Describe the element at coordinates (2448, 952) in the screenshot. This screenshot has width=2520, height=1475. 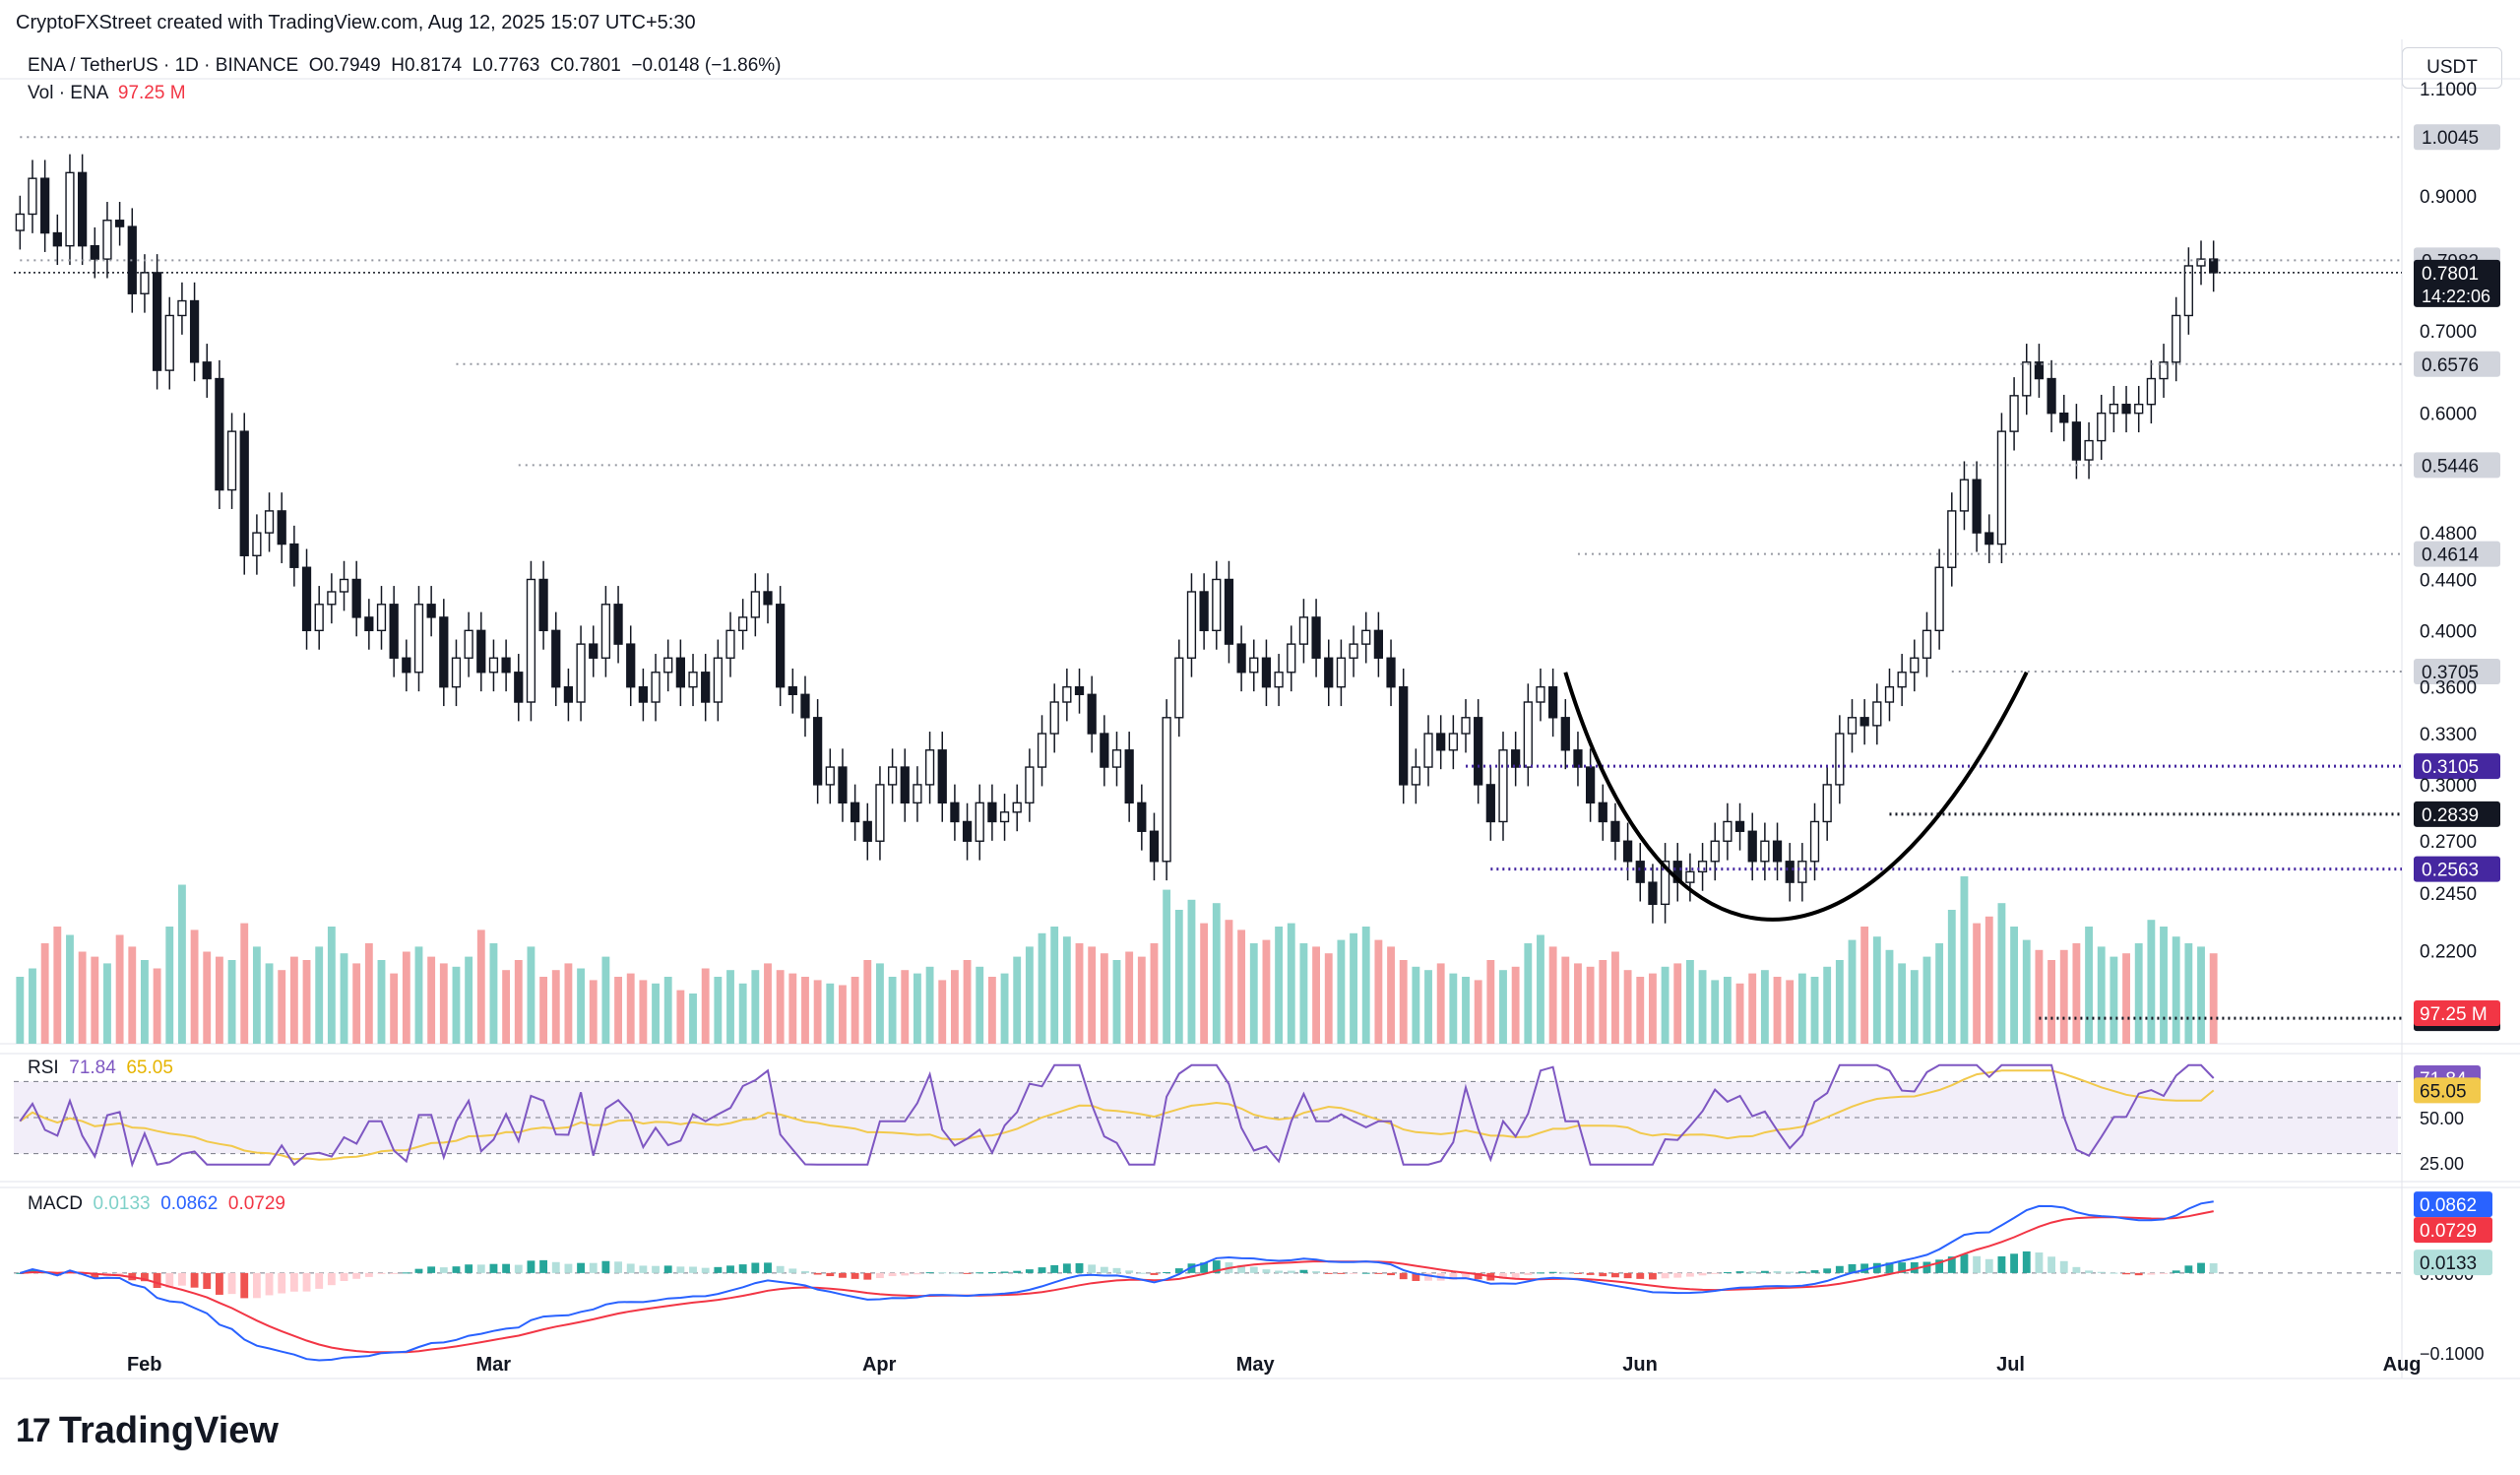
I see `price-tick-label: 0.2200` at that location.